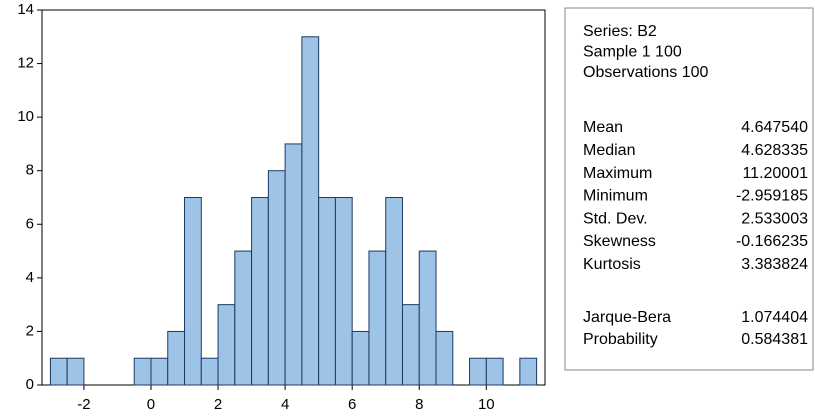 The image size is (815, 416). Describe the element at coordinates (772, 196) in the screenshot. I see `stat-value: -2.959185` at that location.